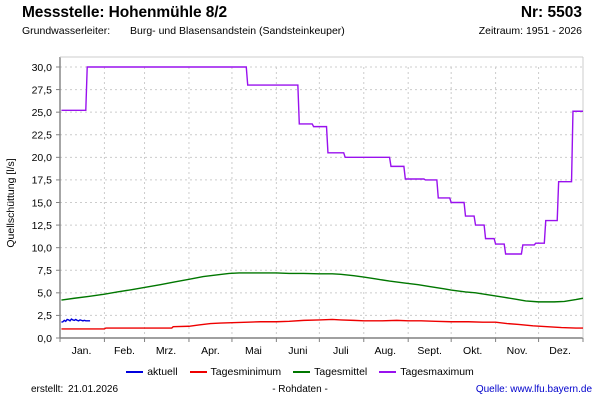 The height and width of the screenshot is (400, 600). Describe the element at coordinates (341, 350) in the screenshot. I see `x-tick-label: Juli` at that location.